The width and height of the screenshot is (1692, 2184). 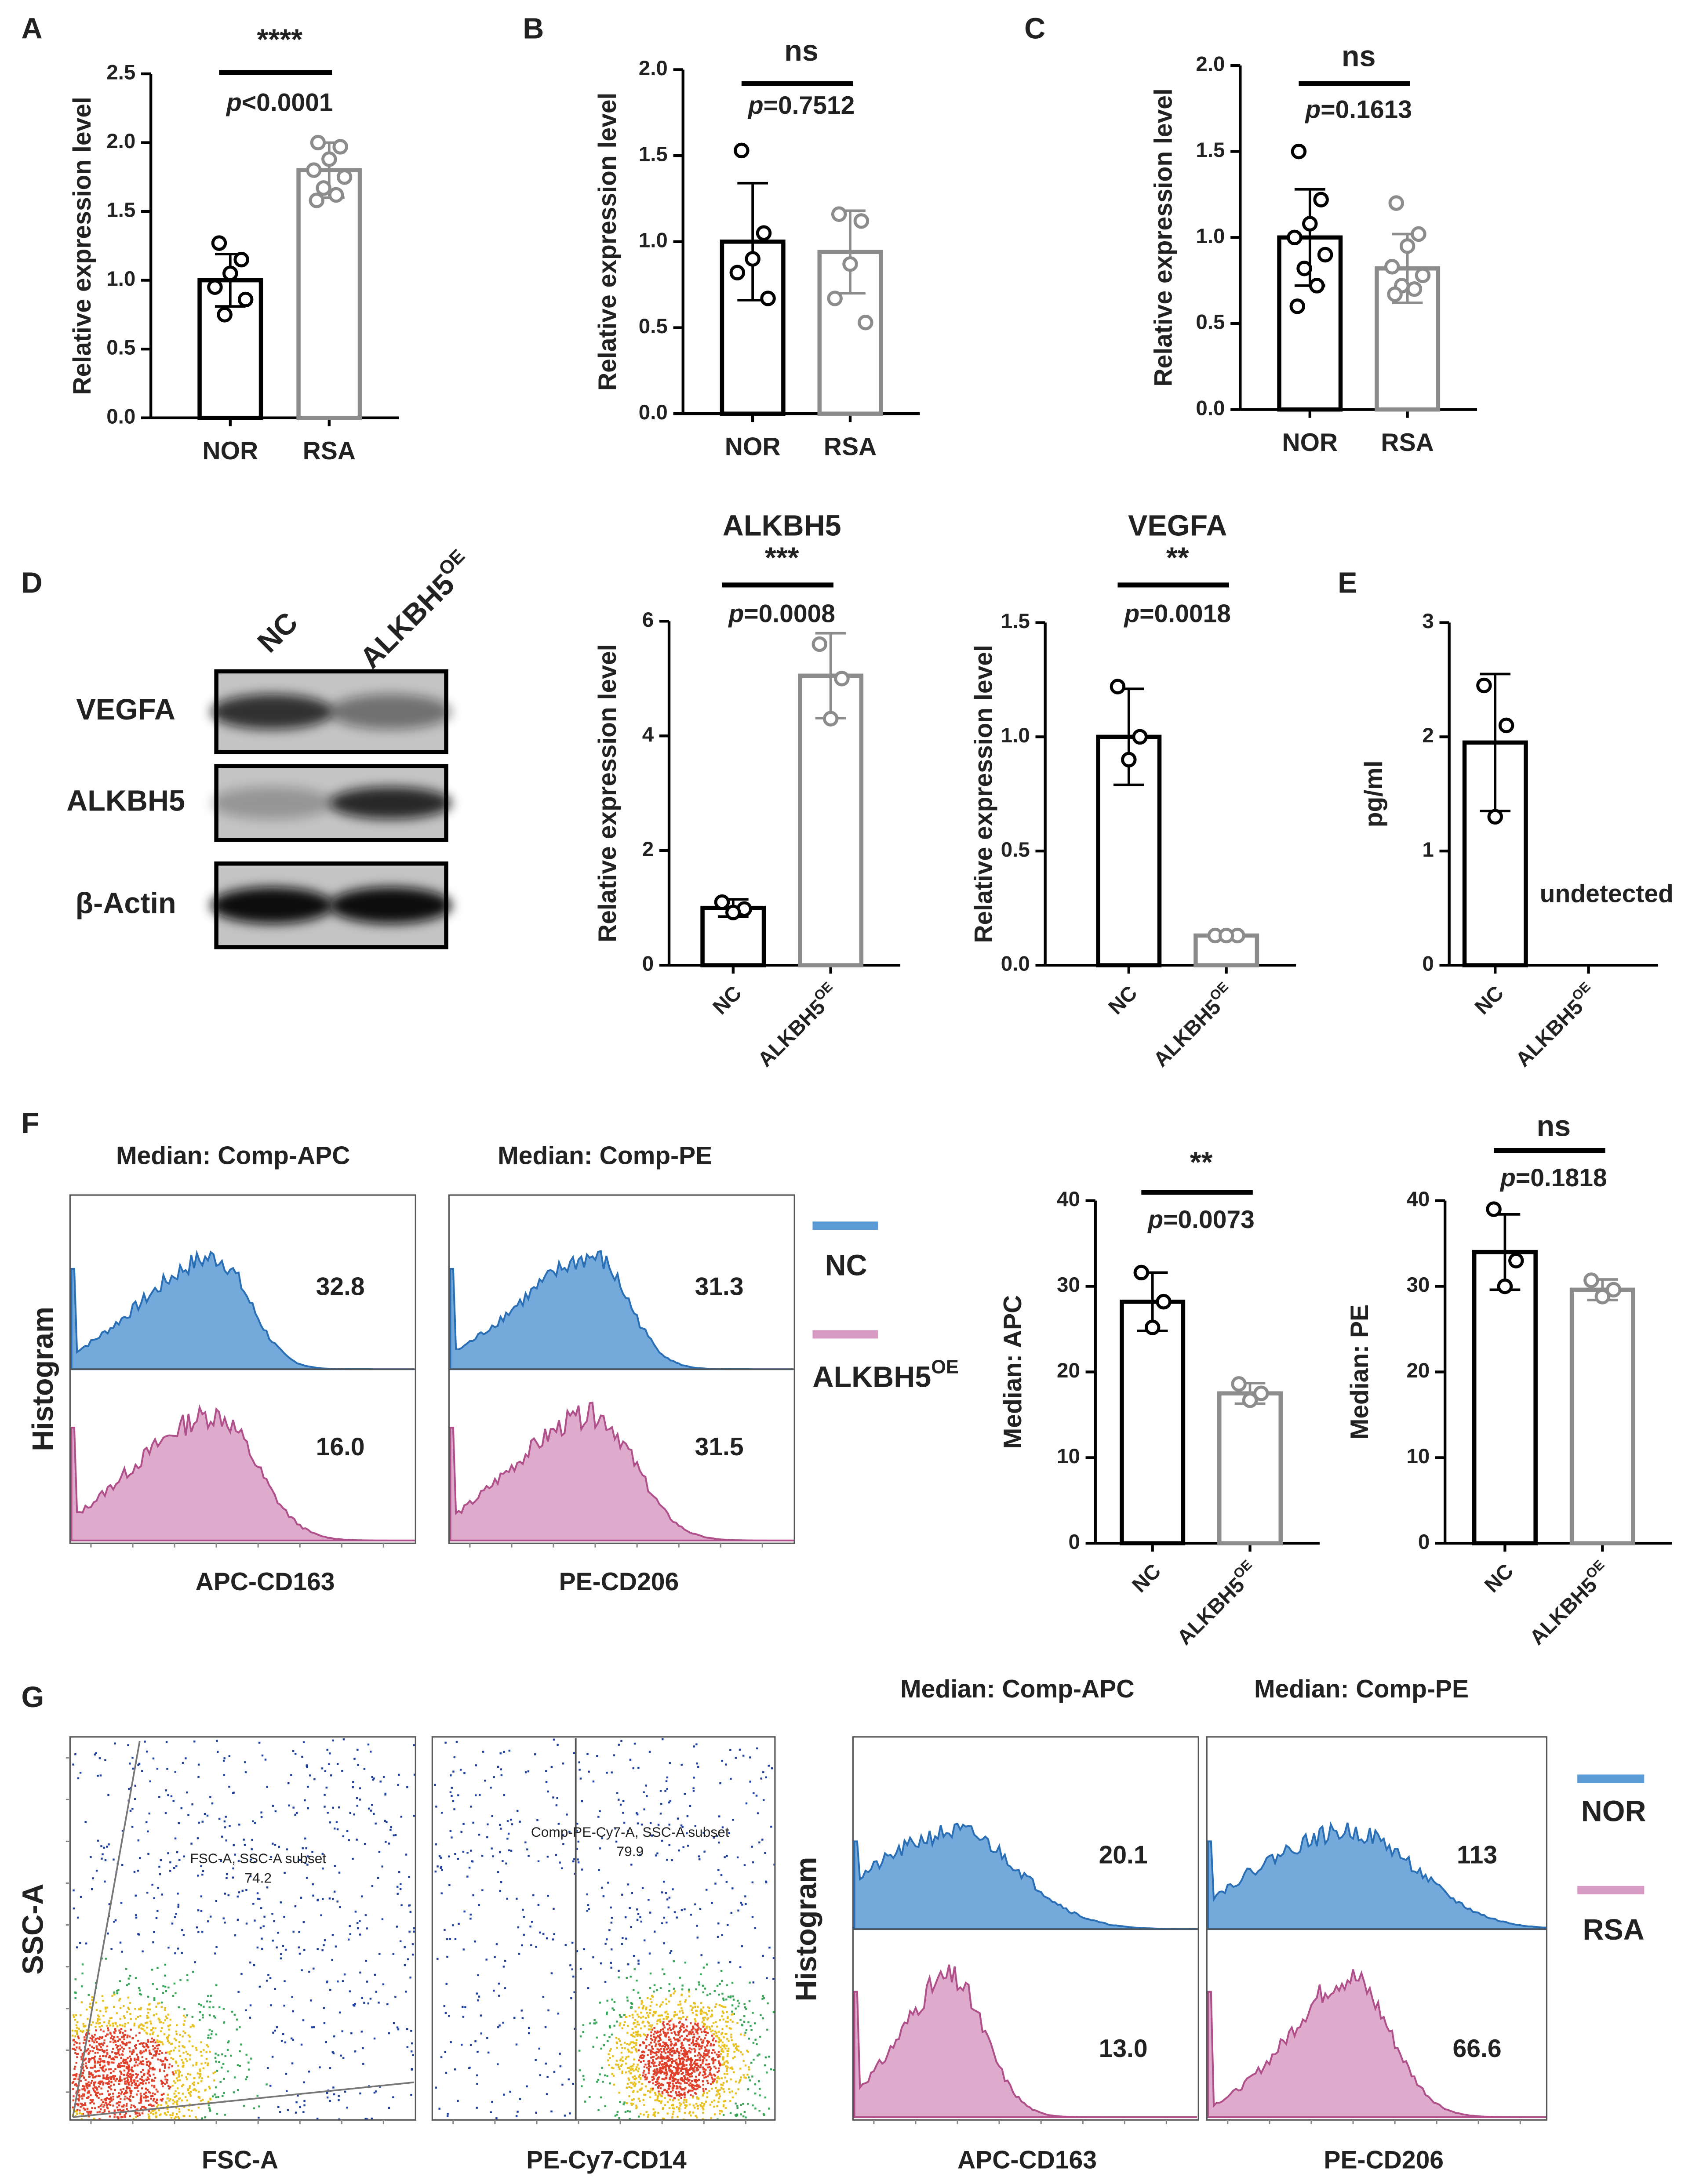 What do you see at coordinates (280, 103) in the screenshot?
I see `p-value: p<0.0001` at bounding box center [280, 103].